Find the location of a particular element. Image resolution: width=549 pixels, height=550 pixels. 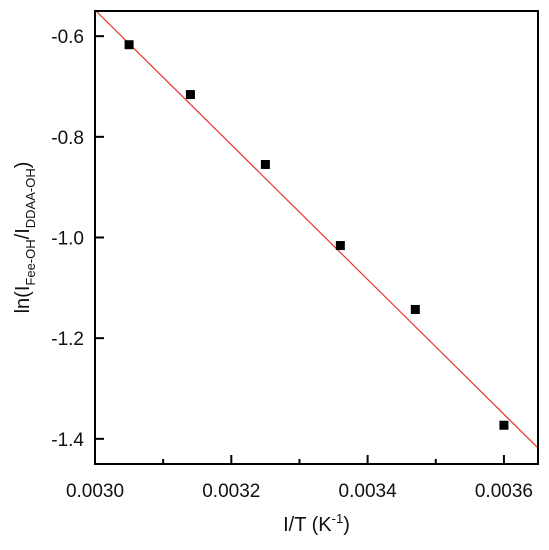

y-axis-label-subscript: DDAA-OH is located at coordinates (30, 198).